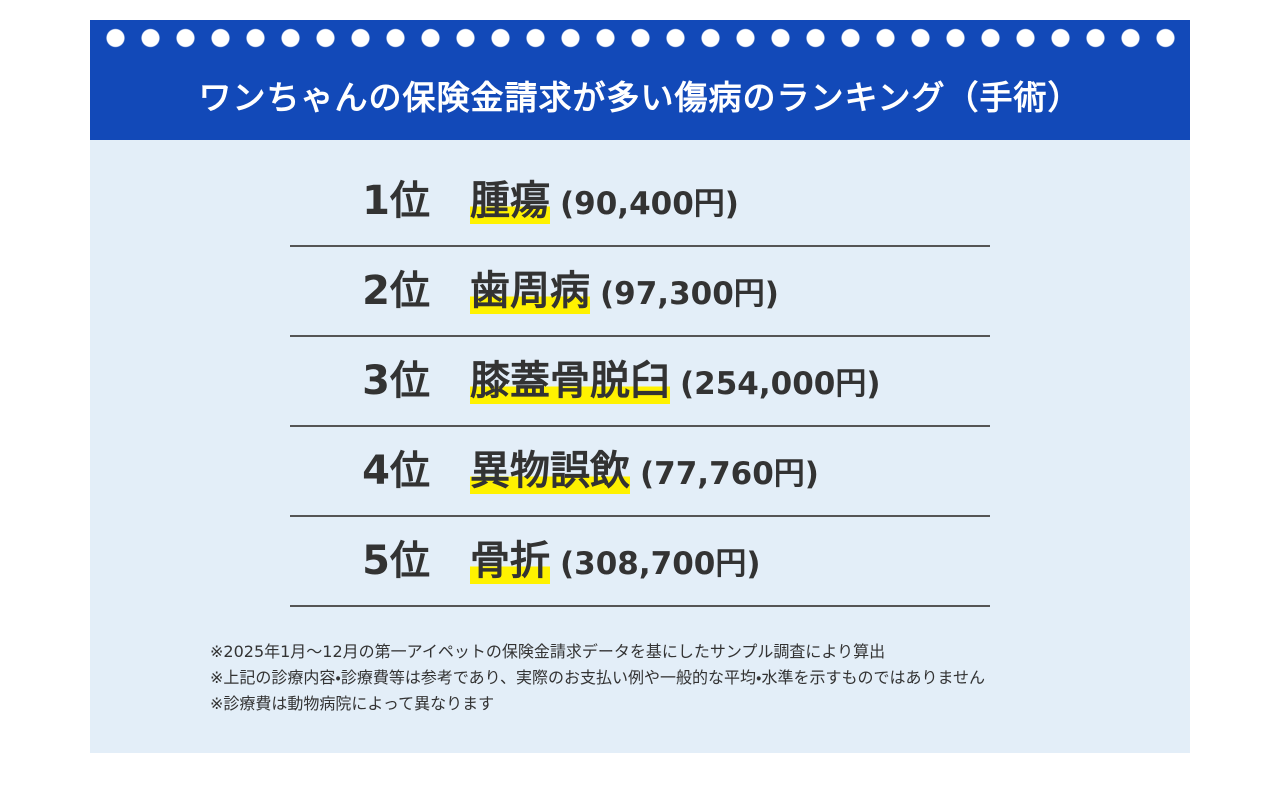 The image size is (1280, 810). I want to click on rank-label: 5位, so click(396, 561).